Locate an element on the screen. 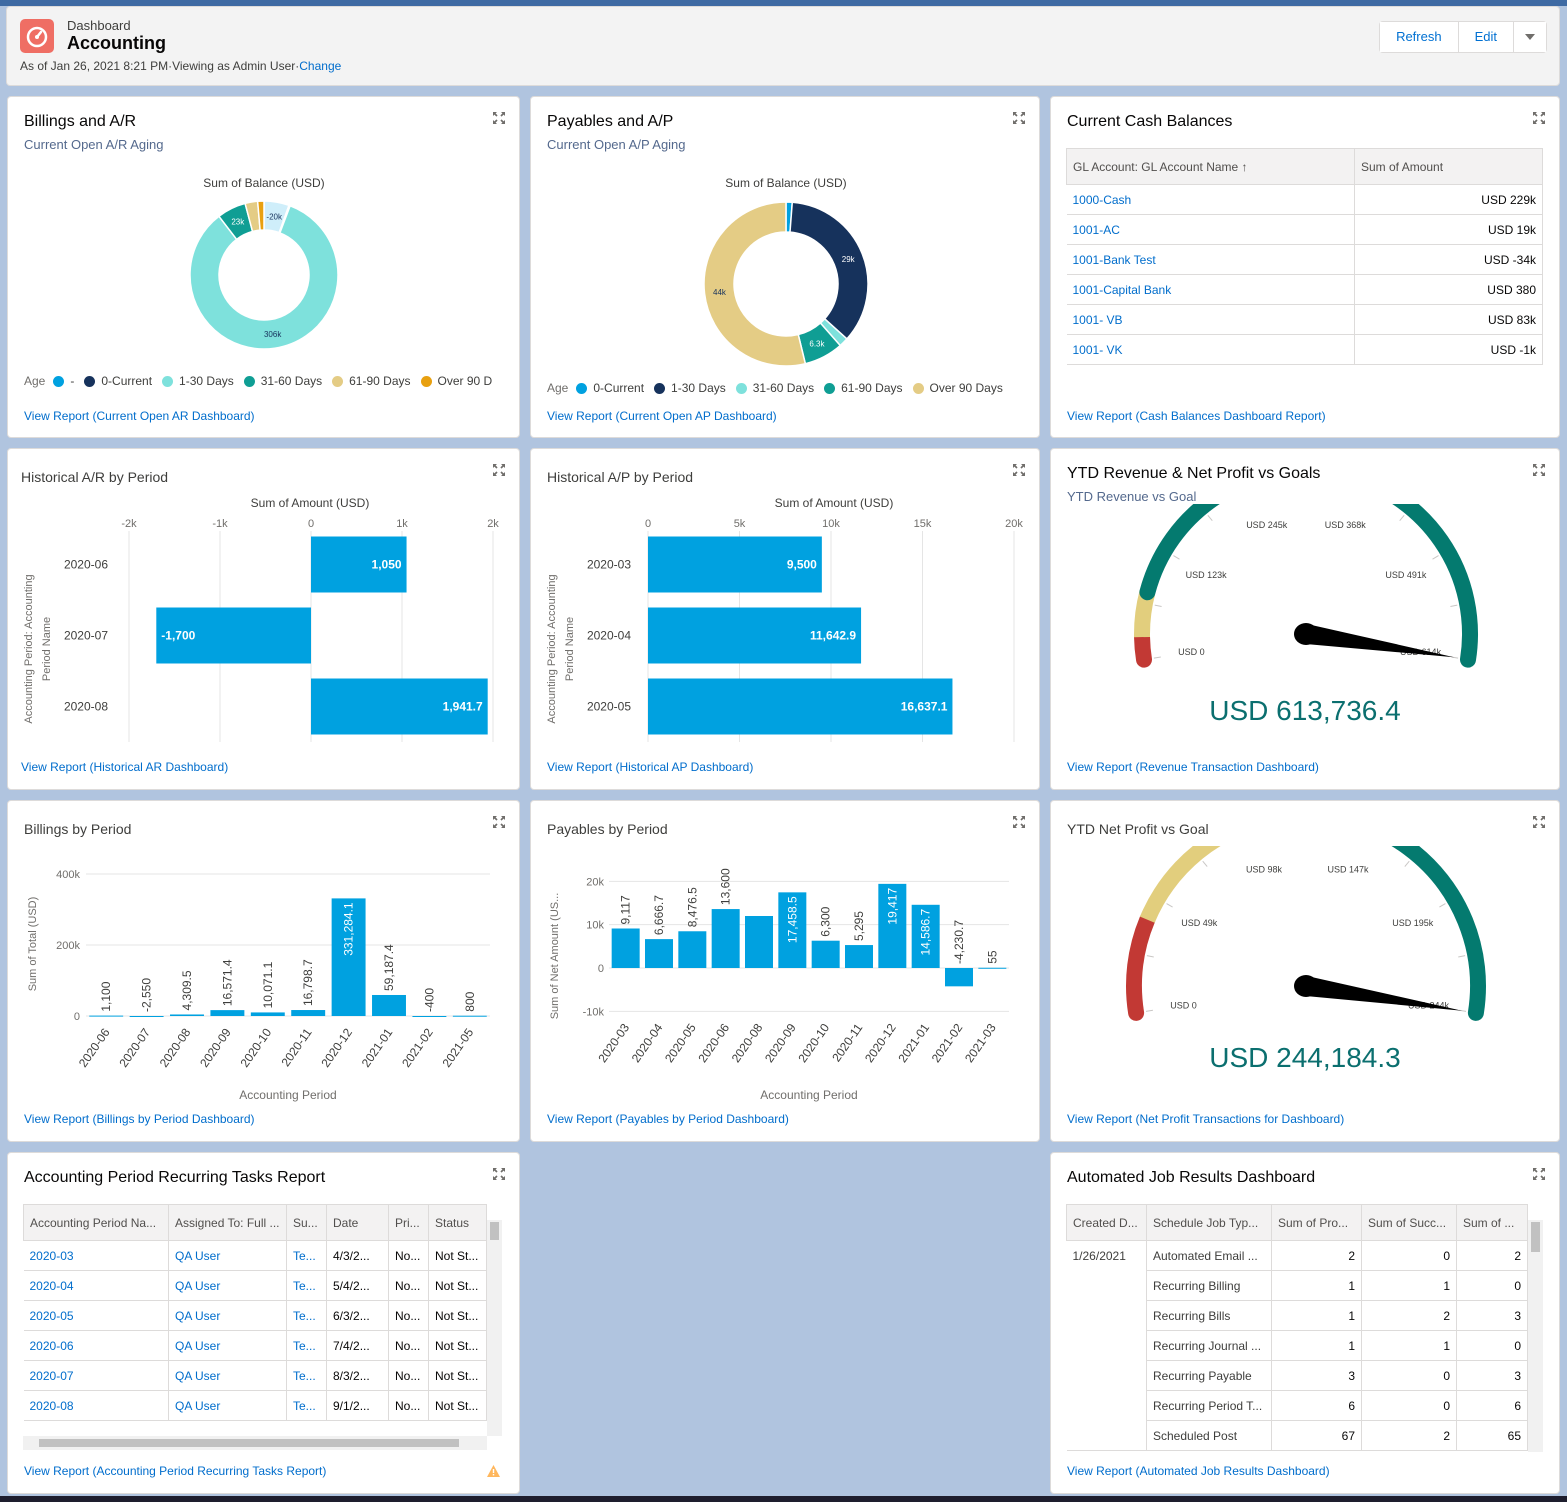 This screenshot has width=1567, height=1502. column-header: GL Account: GL Account Name ↑ is located at coordinates (1210, 166).